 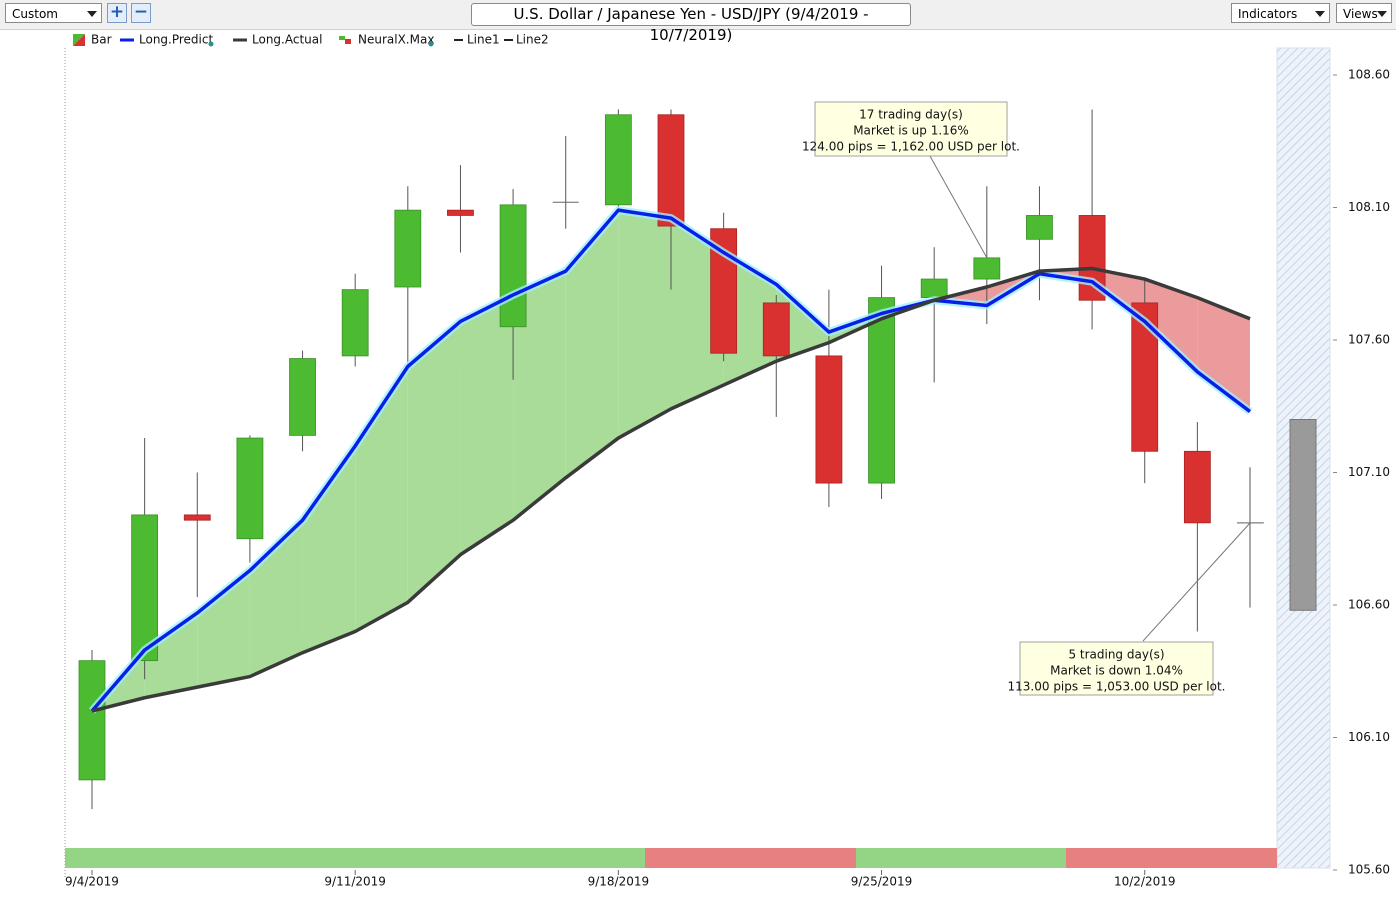 What do you see at coordinates (1145, 882) in the screenshot?
I see `x-tick-label: 10/2/2019` at bounding box center [1145, 882].